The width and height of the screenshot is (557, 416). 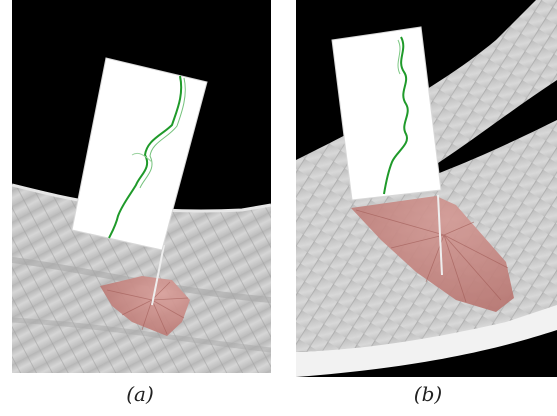 I want to click on trace-card, so click(x=386, y=113).